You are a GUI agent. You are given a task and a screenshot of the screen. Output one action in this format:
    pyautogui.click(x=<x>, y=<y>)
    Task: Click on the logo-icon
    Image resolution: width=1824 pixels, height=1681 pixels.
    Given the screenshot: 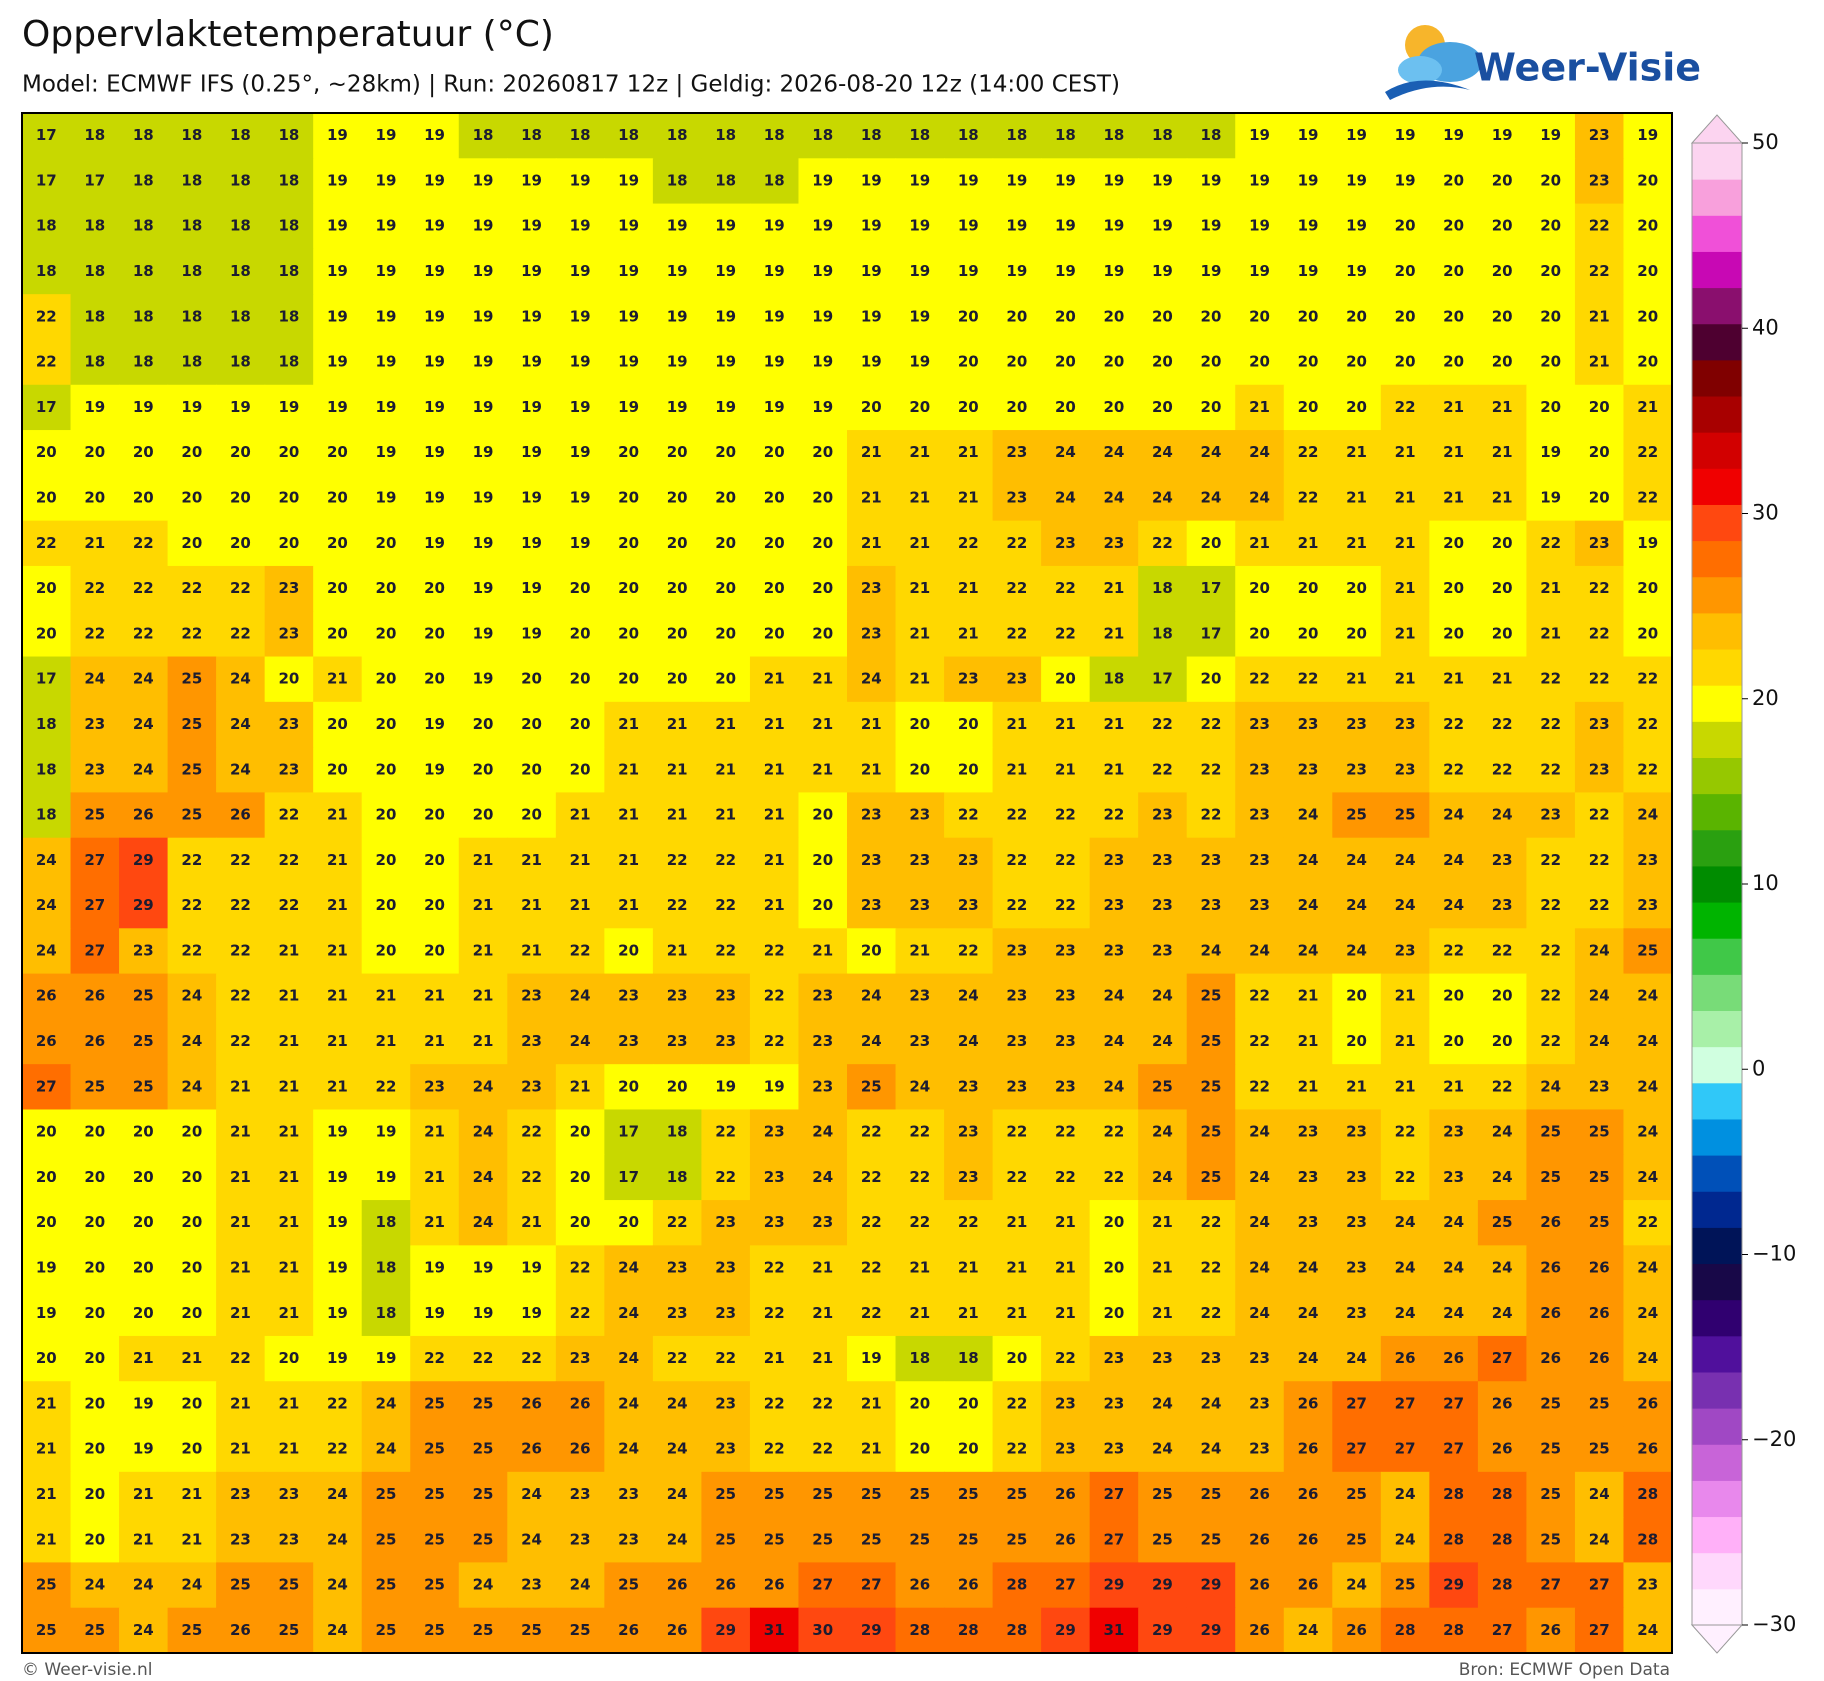 What is the action you would take?
    pyautogui.click(x=1433, y=62)
    